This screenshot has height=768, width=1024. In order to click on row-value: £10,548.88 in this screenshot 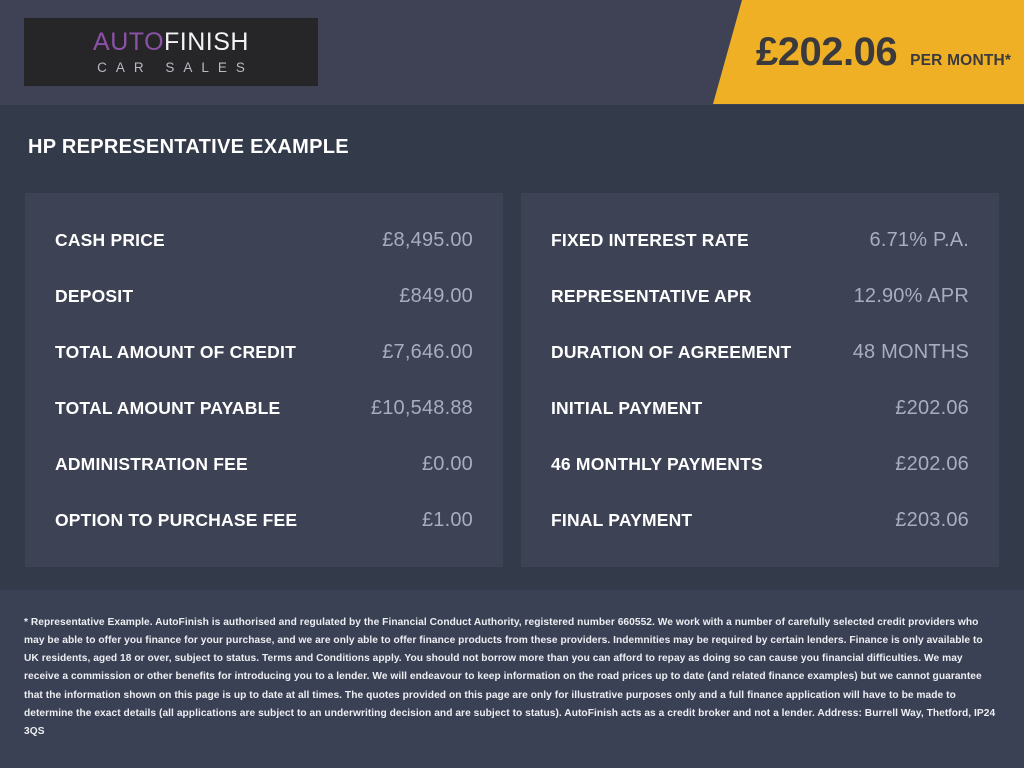, I will do `click(421, 408)`.